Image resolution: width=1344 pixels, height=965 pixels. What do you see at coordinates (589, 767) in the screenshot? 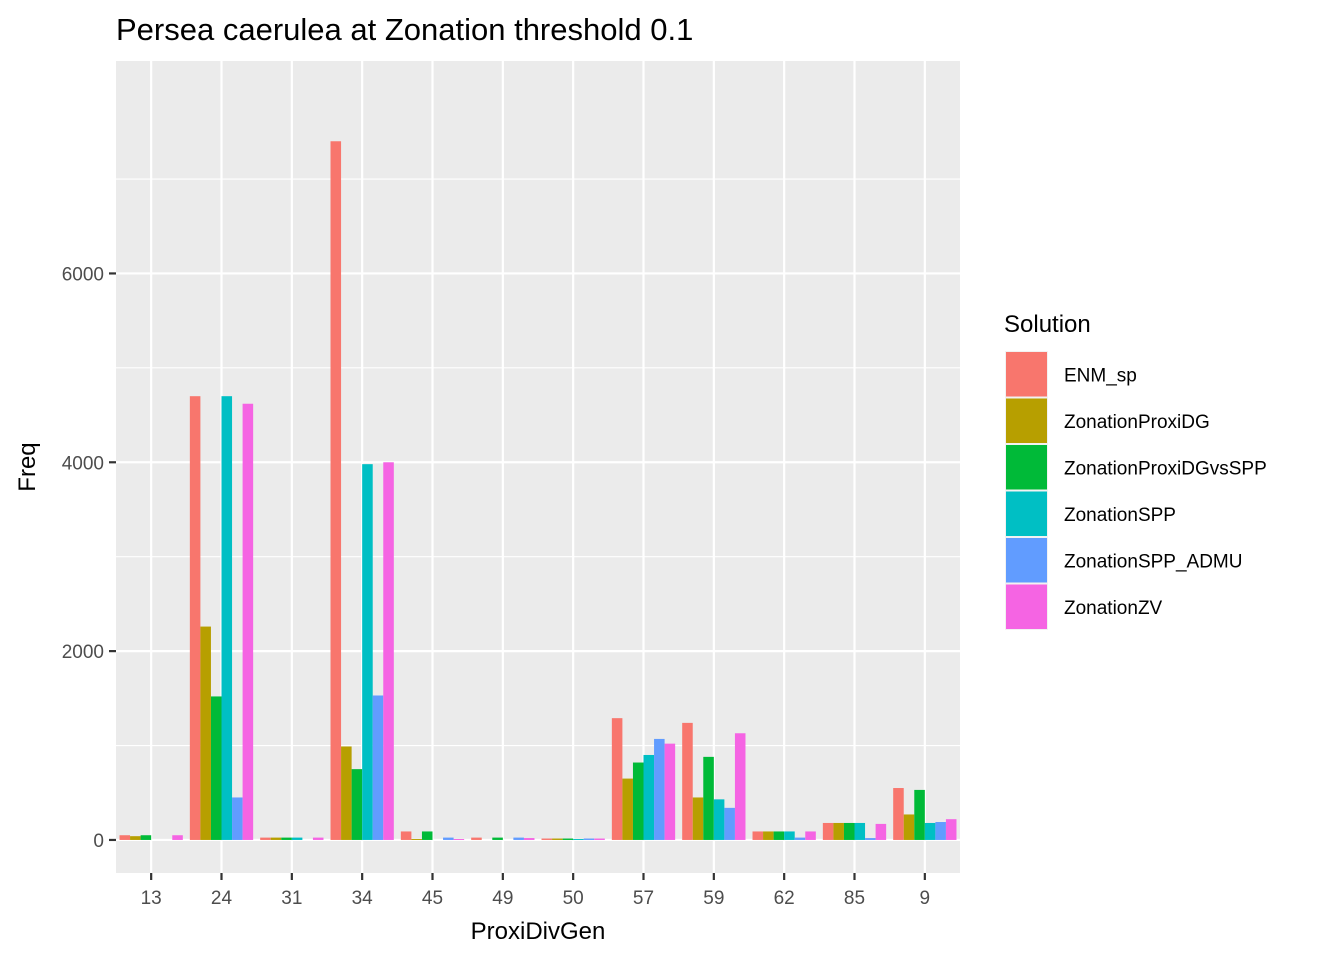
I see `series-ZonationSPP_ADMU` at bounding box center [589, 767].